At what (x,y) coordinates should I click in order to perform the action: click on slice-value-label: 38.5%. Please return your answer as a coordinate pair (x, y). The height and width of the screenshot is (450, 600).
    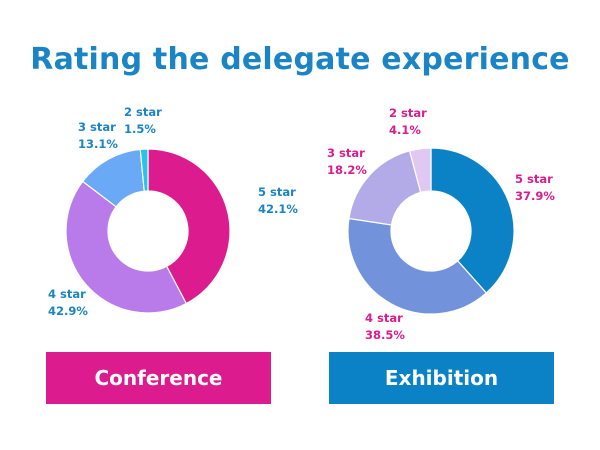
    Looking at the image, I should click on (385, 335).